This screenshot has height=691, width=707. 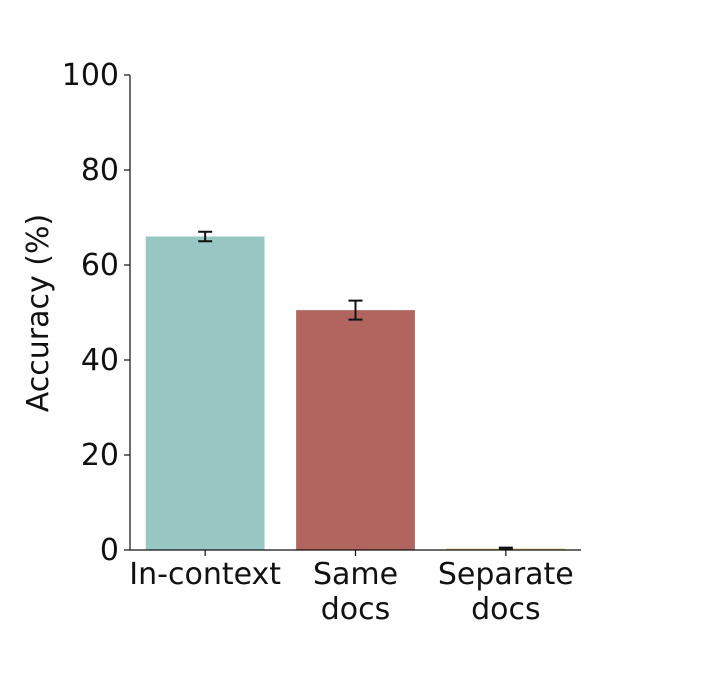 I want to click on y-tick-label: 40, so click(x=100, y=360).